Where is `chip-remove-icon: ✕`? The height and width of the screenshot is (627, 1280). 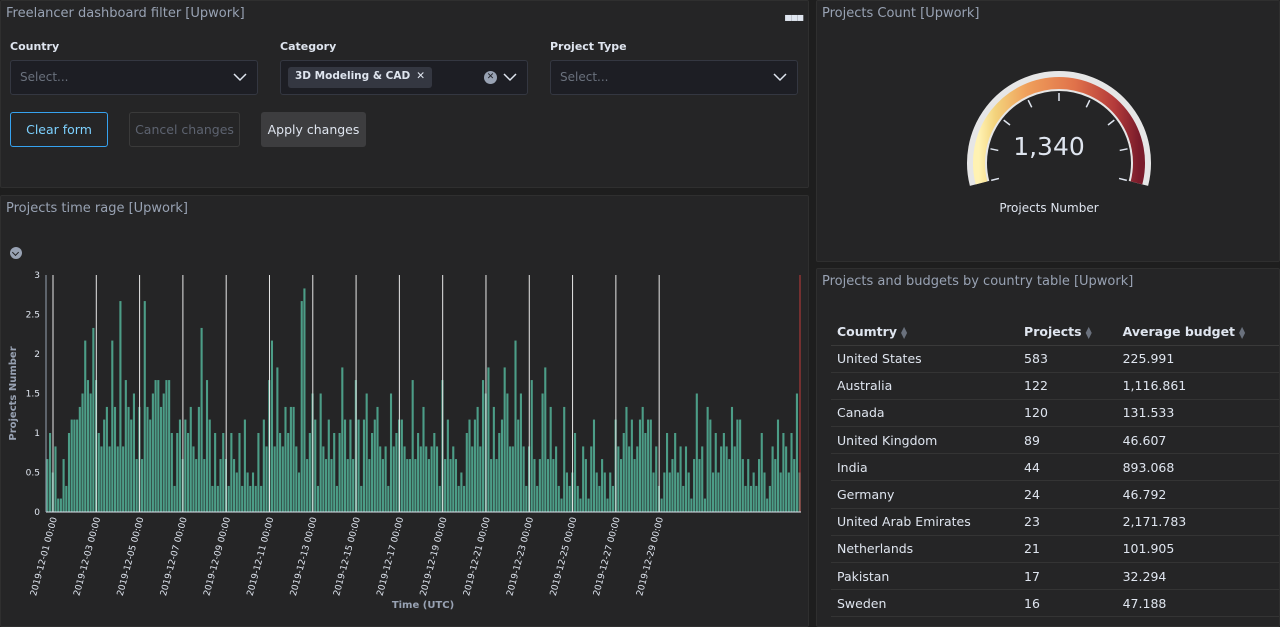
chip-remove-icon: ✕ is located at coordinates (420, 76).